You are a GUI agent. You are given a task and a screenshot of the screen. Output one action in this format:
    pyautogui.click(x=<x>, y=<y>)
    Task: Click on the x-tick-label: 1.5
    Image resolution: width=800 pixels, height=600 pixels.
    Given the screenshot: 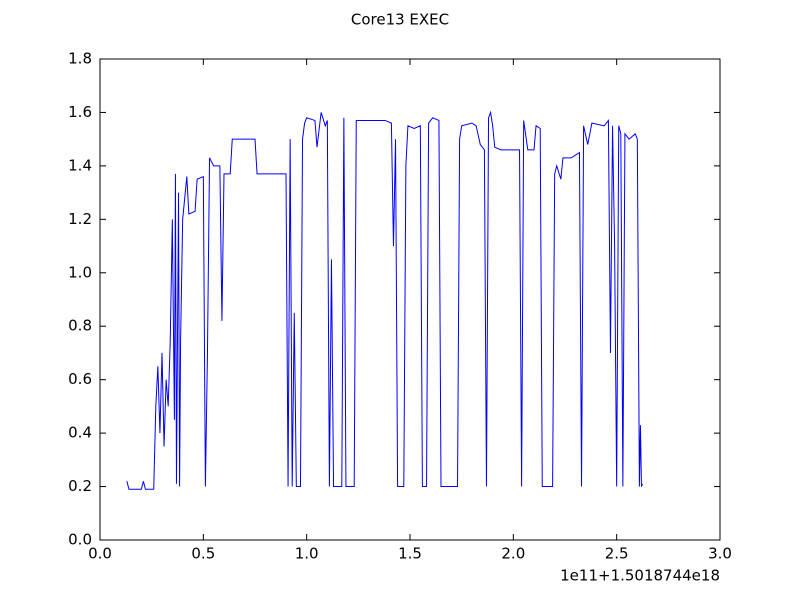 What is the action you would take?
    pyautogui.click(x=410, y=554)
    